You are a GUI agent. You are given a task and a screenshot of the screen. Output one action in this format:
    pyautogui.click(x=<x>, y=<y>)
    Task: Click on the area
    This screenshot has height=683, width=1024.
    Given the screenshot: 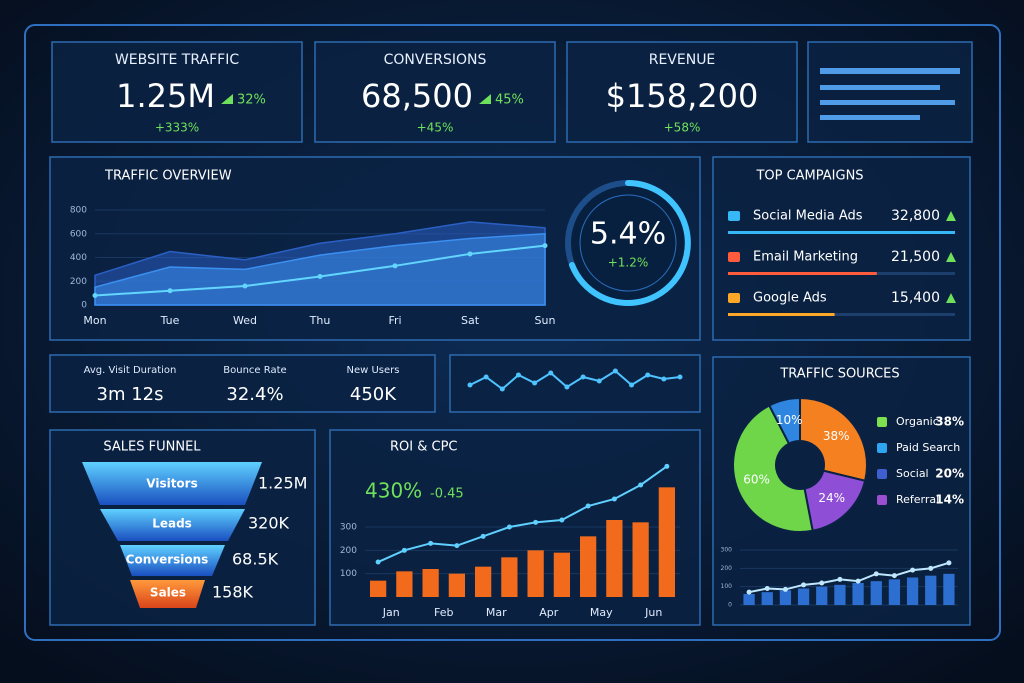 What is the action you would take?
    pyautogui.click(x=320, y=269)
    